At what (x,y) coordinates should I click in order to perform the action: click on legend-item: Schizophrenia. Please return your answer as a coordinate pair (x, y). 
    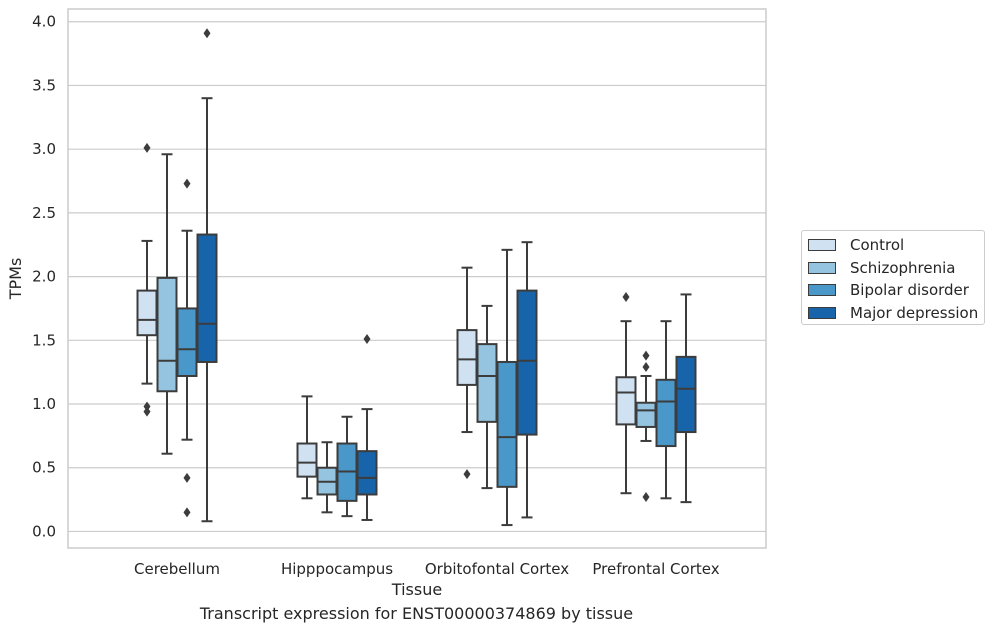
    Looking at the image, I should click on (881, 268).